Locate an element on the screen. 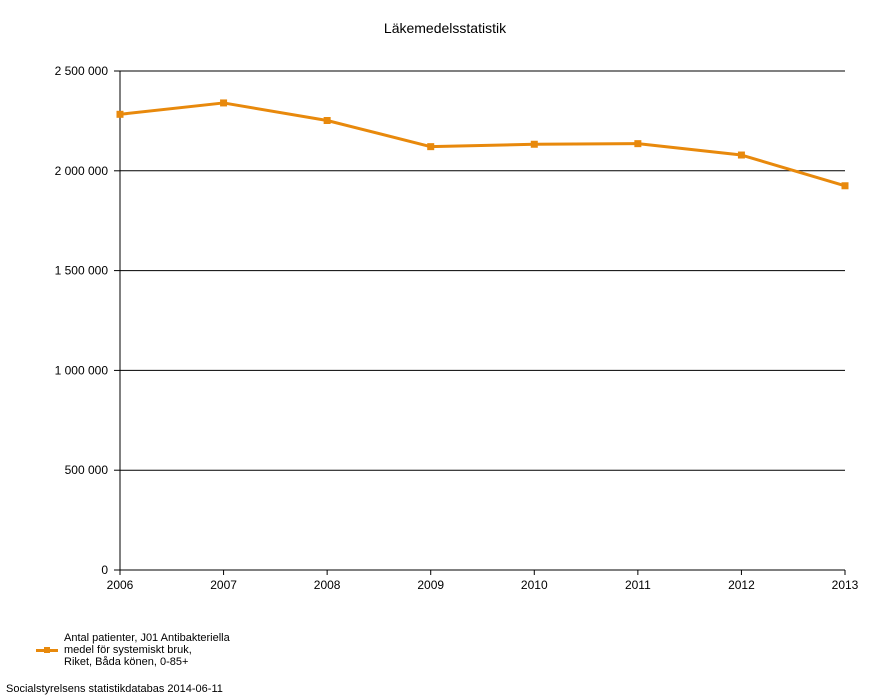 The image size is (890, 700). y-tick-label: 1 000 000 is located at coordinates (82, 370).